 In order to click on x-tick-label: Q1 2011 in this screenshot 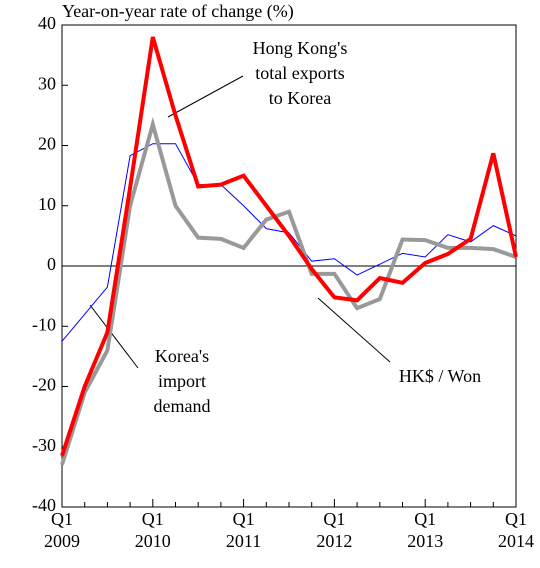, I will do `click(243, 530)`.